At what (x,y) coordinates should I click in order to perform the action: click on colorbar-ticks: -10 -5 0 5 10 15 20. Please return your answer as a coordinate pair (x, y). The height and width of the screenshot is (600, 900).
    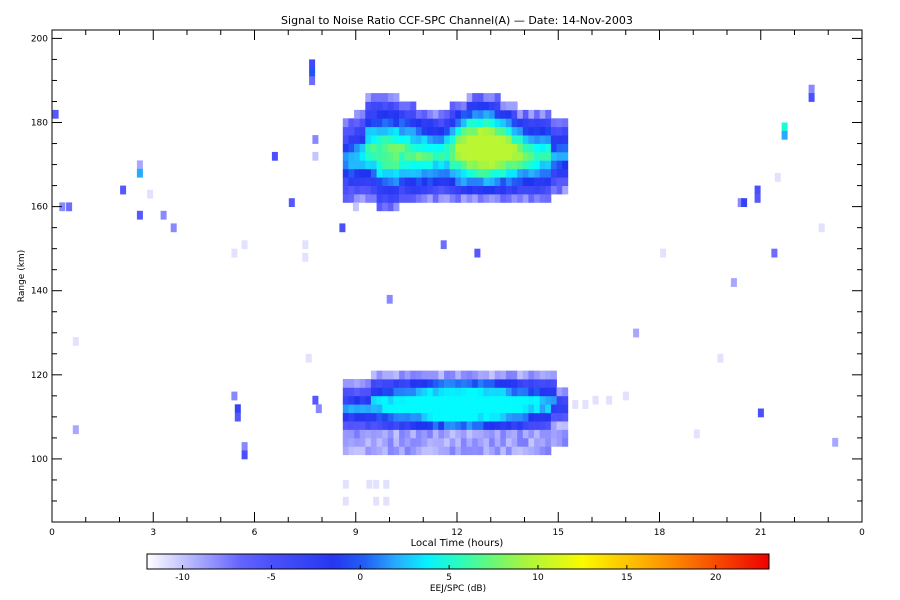
    Looking at the image, I should click on (448, 574).